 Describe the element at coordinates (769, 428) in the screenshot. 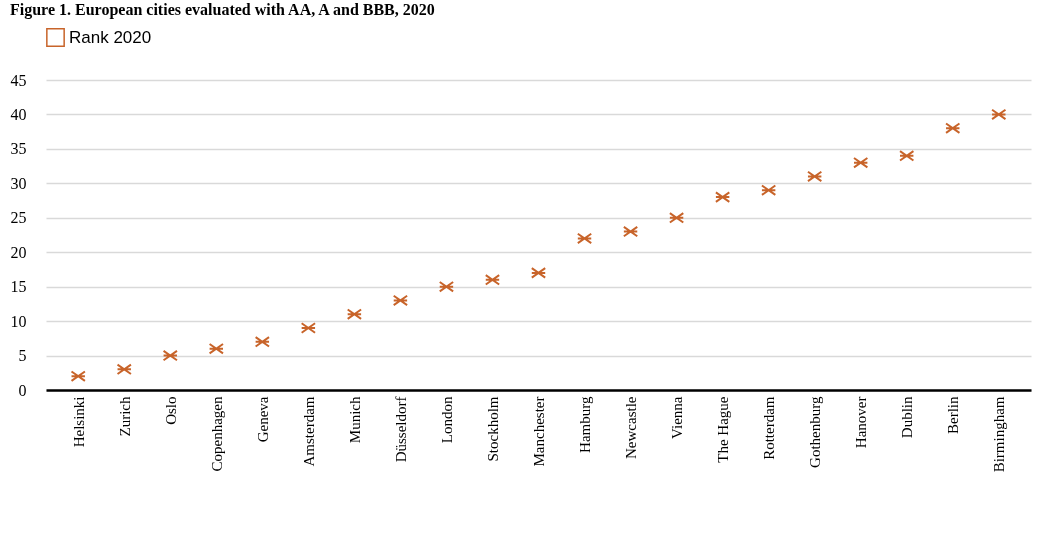

I see `x-tick-label: Rotterdam` at that location.